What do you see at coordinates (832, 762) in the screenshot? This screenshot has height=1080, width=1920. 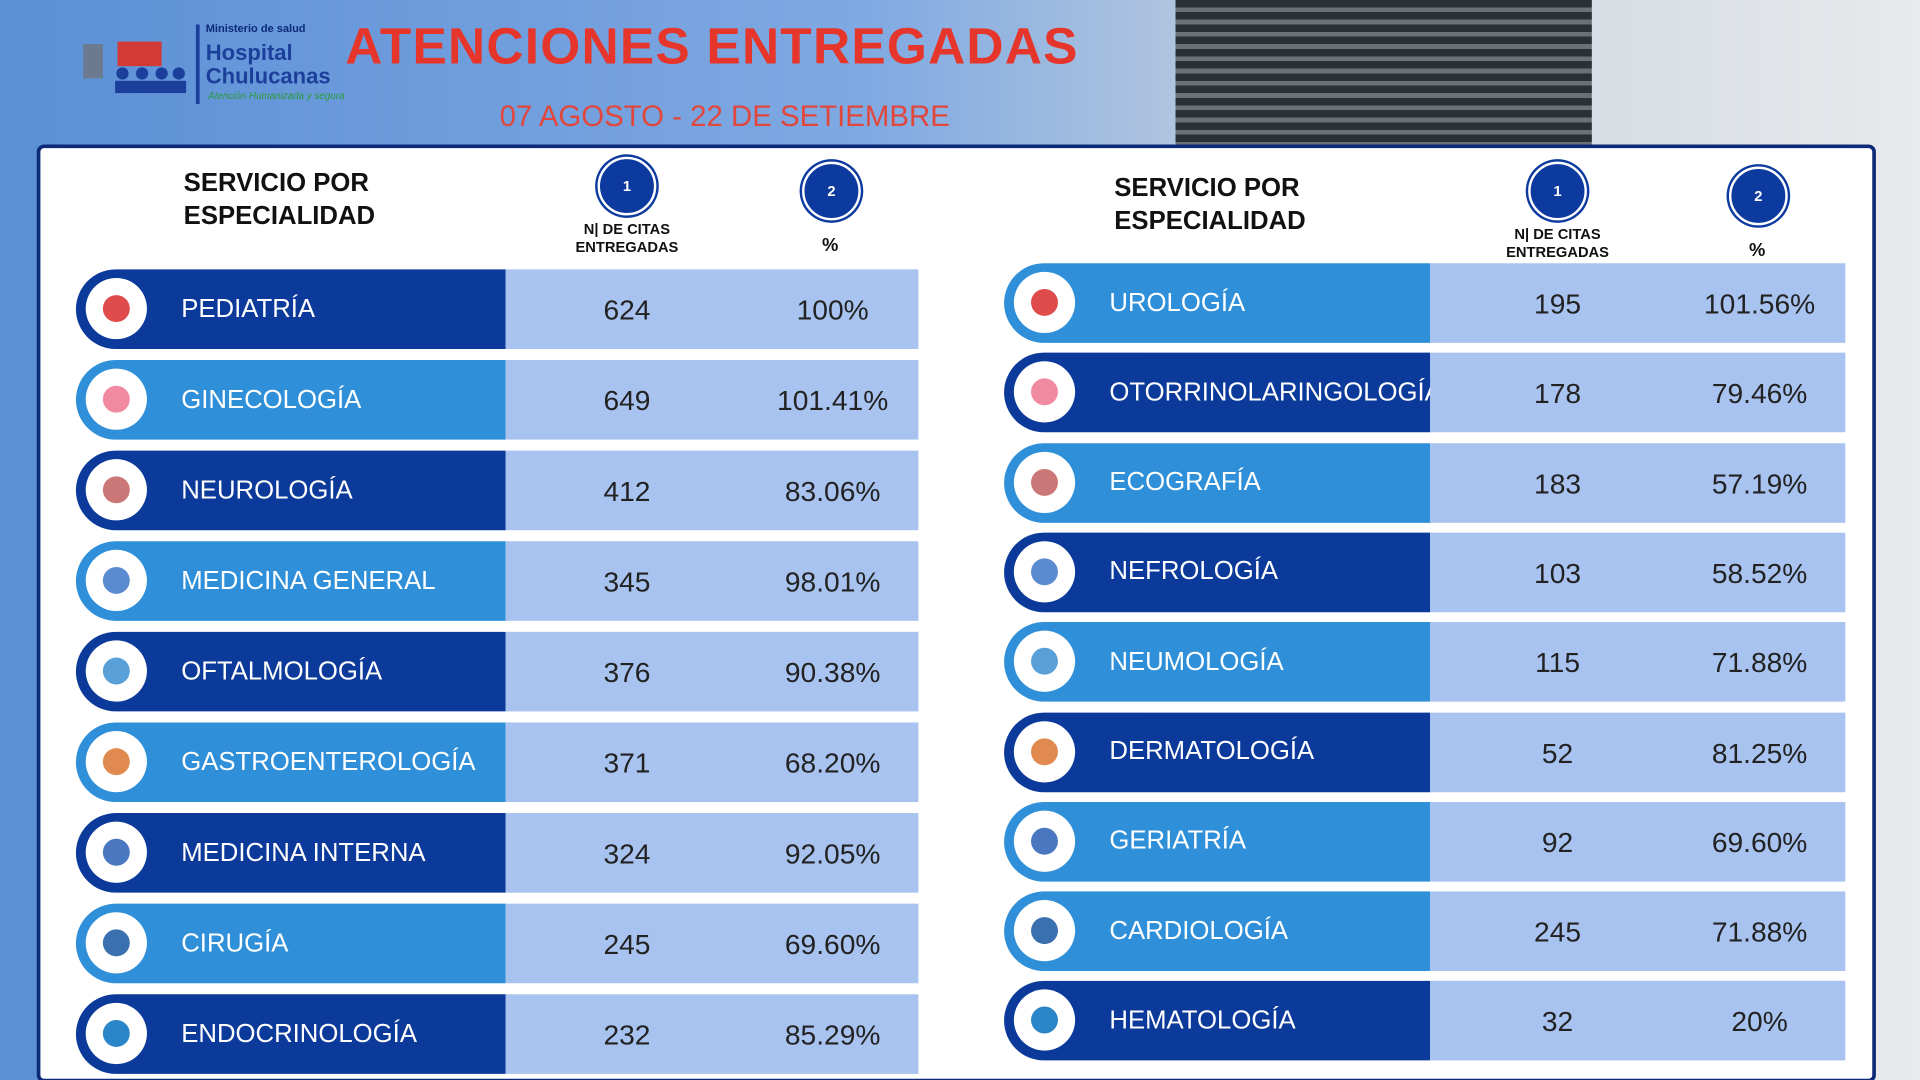 I see `percent-value: 68.20%` at bounding box center [832, 762].